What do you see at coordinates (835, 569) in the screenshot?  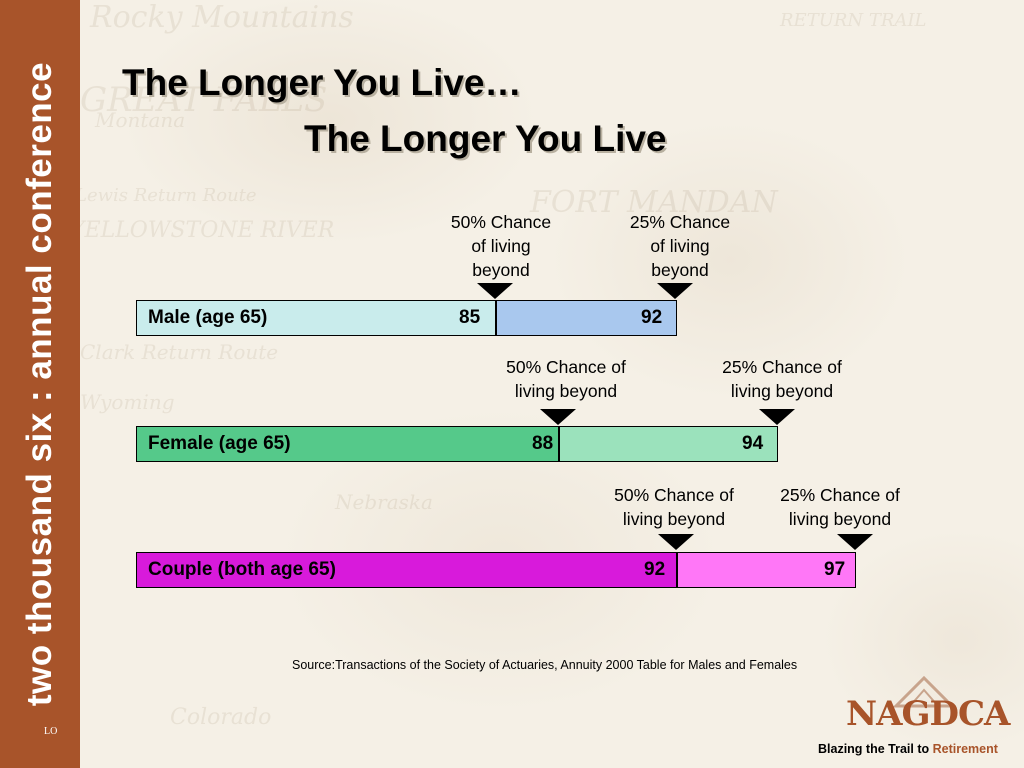 I see `couple-value-25: 97` at bounding box center [835, 569].